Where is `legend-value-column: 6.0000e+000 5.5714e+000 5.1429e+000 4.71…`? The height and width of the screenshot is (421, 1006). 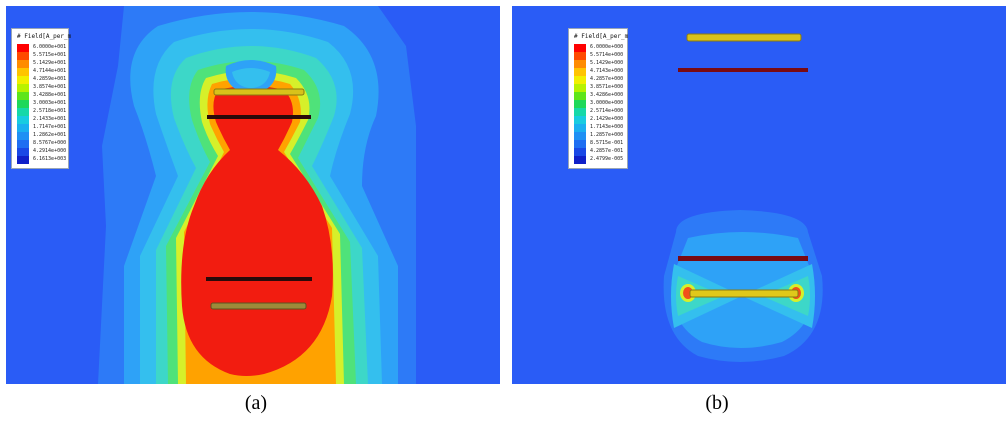 legend-value-column: 6.0000e+000 5.5714e+000 5.1429e+000 4.71… is located at coordinates (606, 103).